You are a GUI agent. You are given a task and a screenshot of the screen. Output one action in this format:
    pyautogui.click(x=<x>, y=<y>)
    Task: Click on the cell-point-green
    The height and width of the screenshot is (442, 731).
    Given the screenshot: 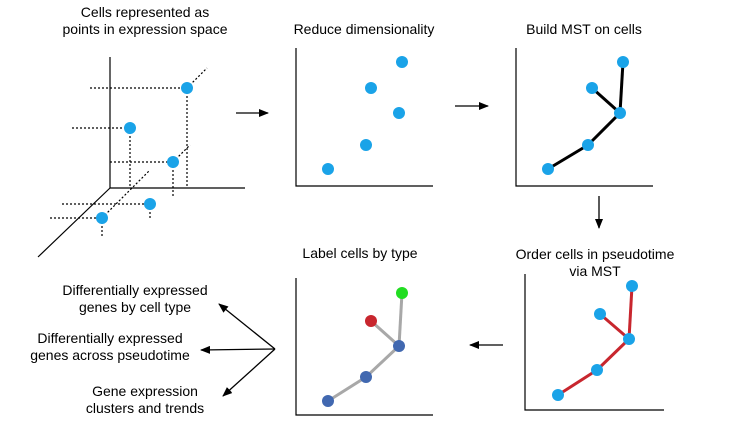 What is the action you would take?
    pyautogui.click(x=402, y=293)
    